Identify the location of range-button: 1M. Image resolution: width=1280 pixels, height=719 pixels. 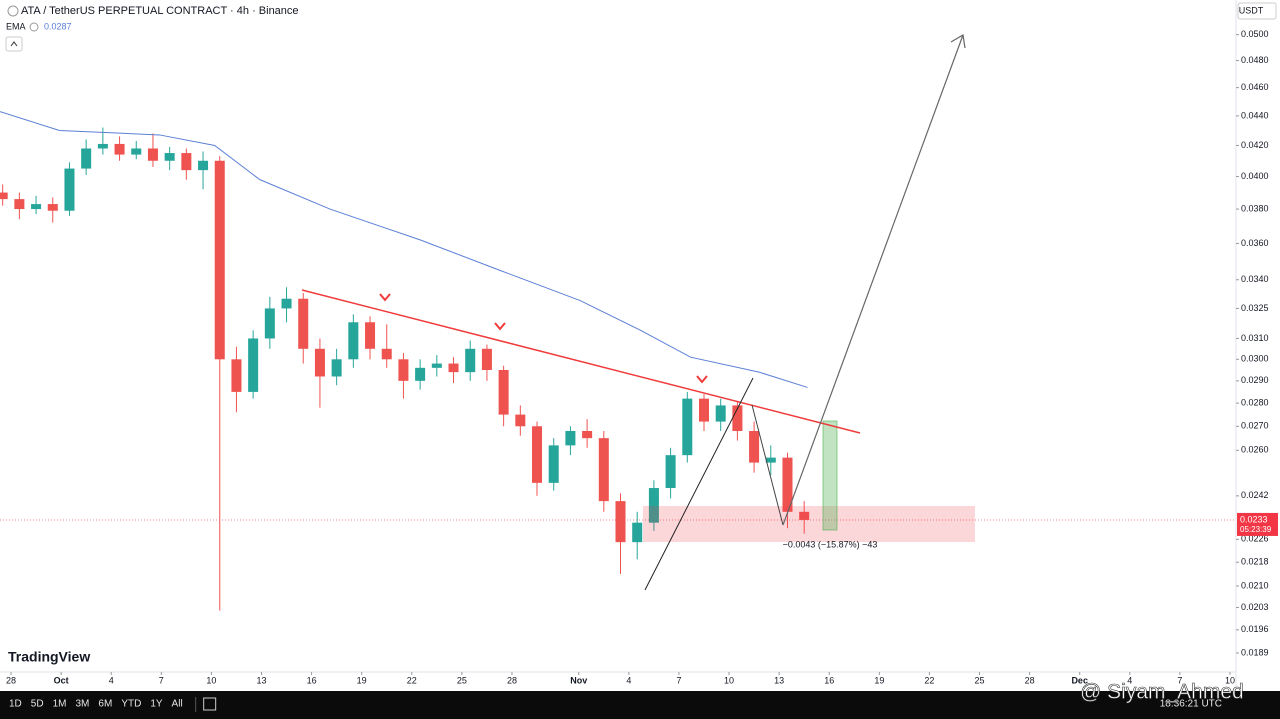
(60, 704).